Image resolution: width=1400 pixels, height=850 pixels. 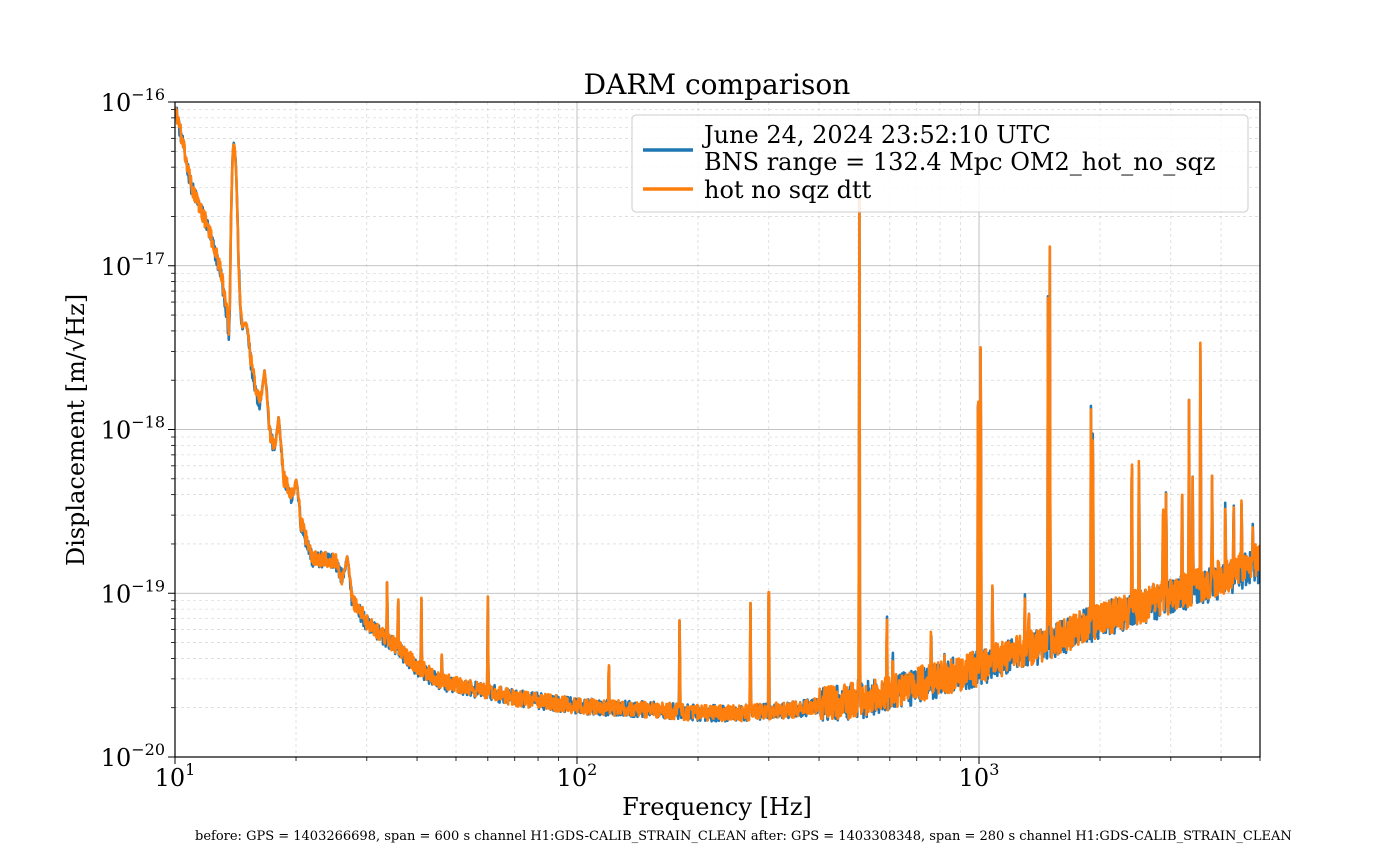 I want to click on x-tick-label: 10¹, so click(x=175, y=776).